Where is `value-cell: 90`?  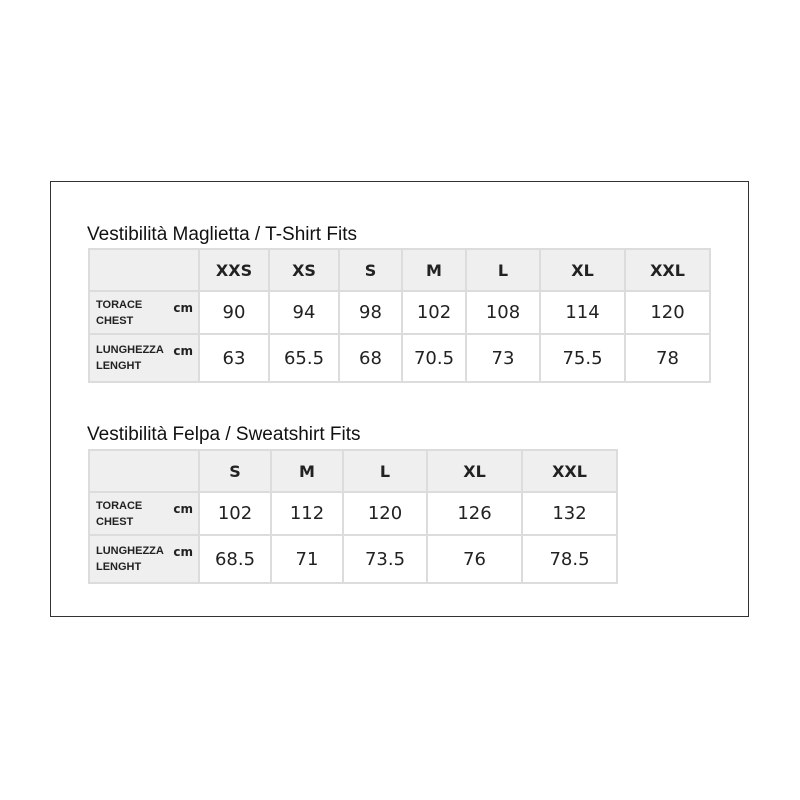 value-cell: 90 is located at coordinates (234, 312).